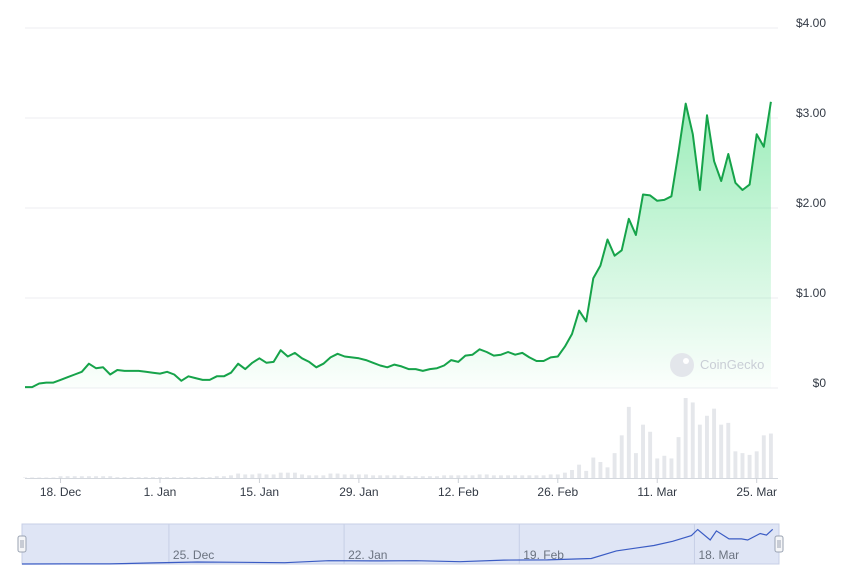 This screenshot has height=576, width=843. Describe the element at coordinates (400, 544) in the screenshot. I see `range-navigator: 25. Dec 22. Jan 19. Feb 18. Mar` at that location.